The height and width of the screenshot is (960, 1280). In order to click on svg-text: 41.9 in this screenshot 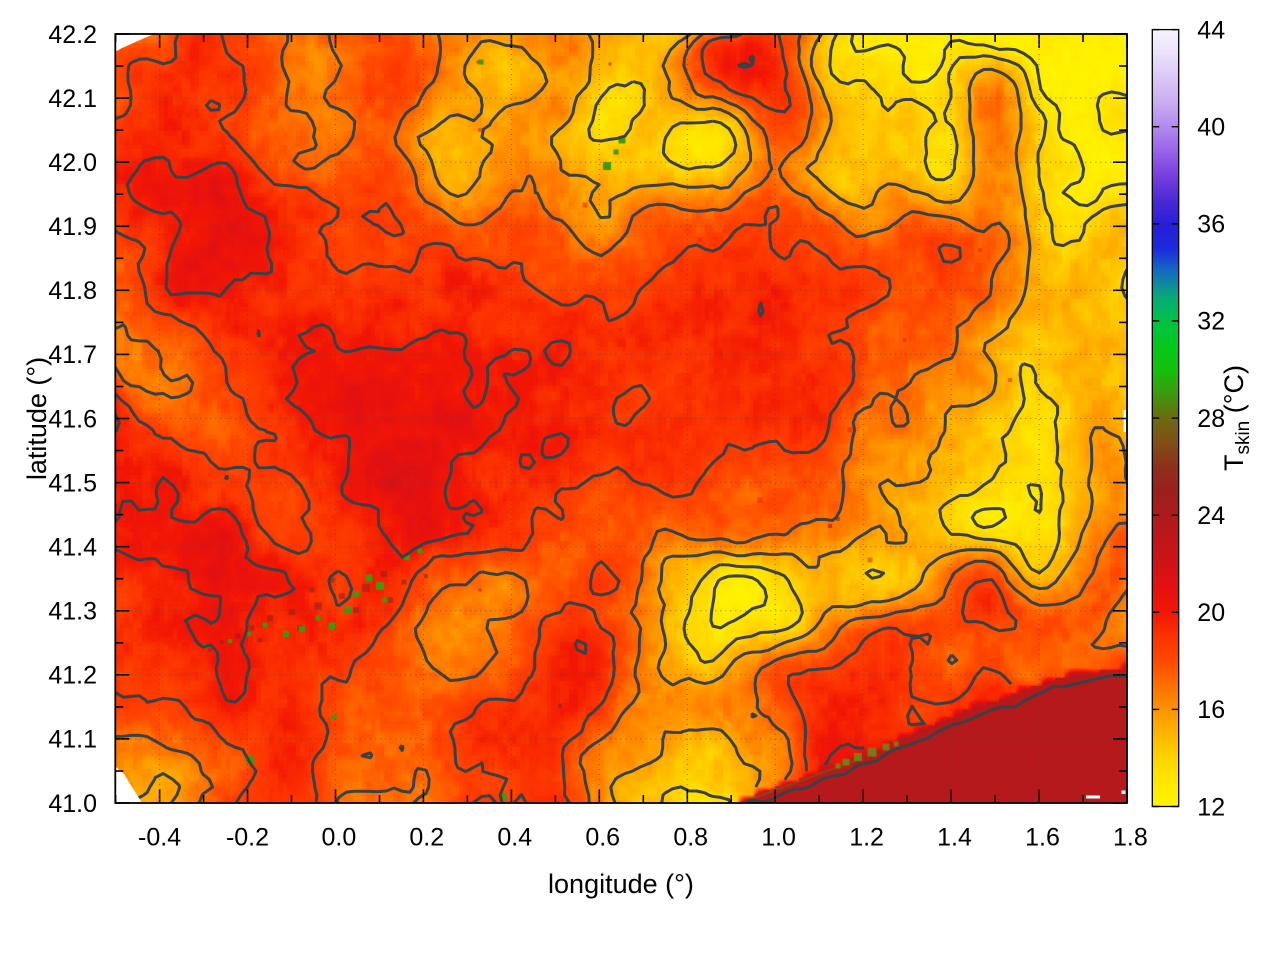, I will do `click(72, 227)`.